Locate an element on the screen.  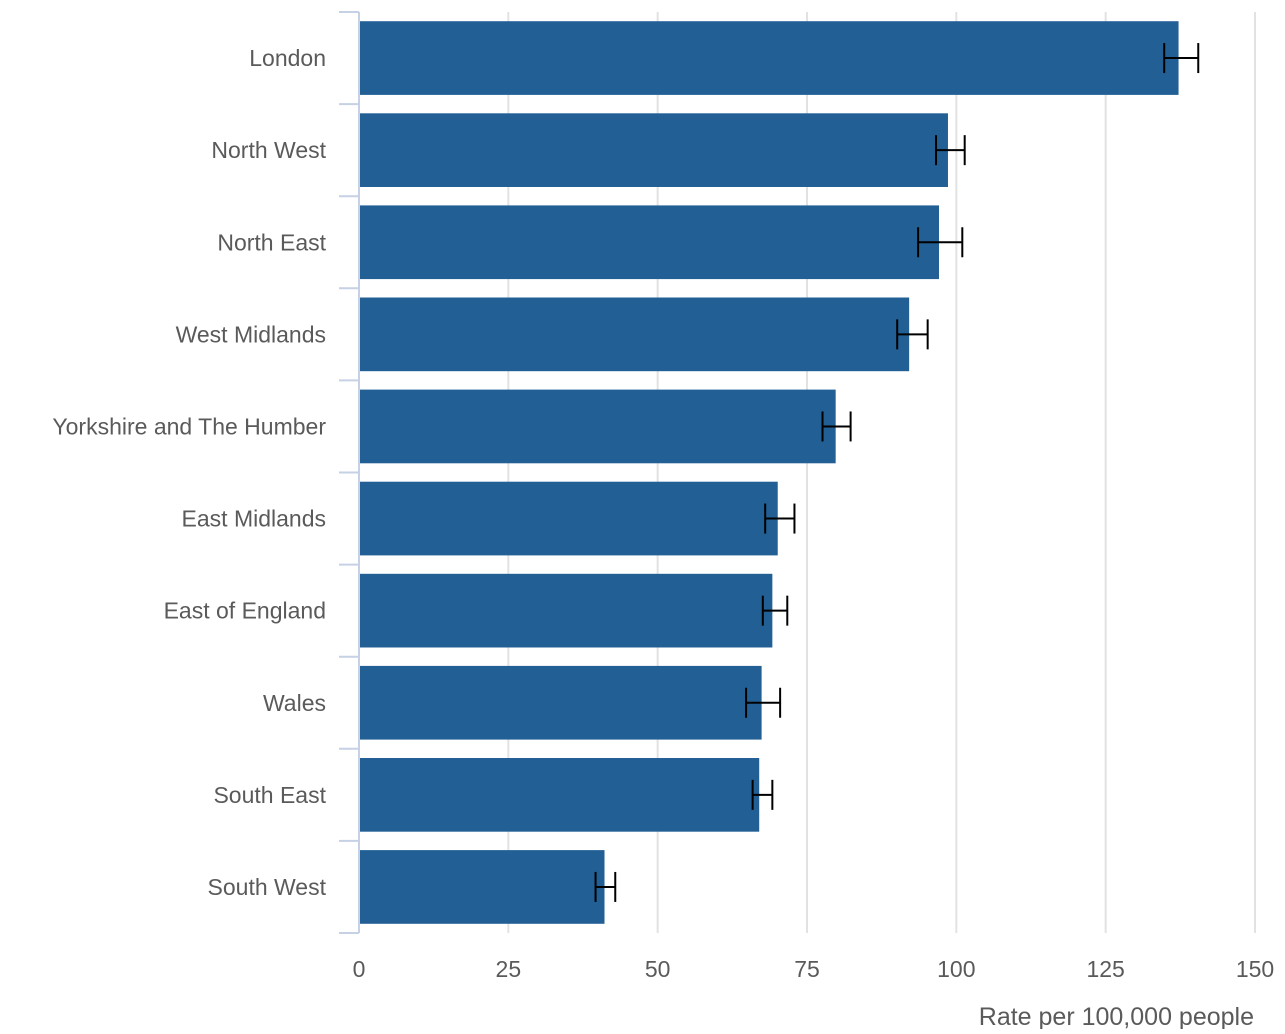
category-label-south-east: South East is located at coordinates (269, 795).